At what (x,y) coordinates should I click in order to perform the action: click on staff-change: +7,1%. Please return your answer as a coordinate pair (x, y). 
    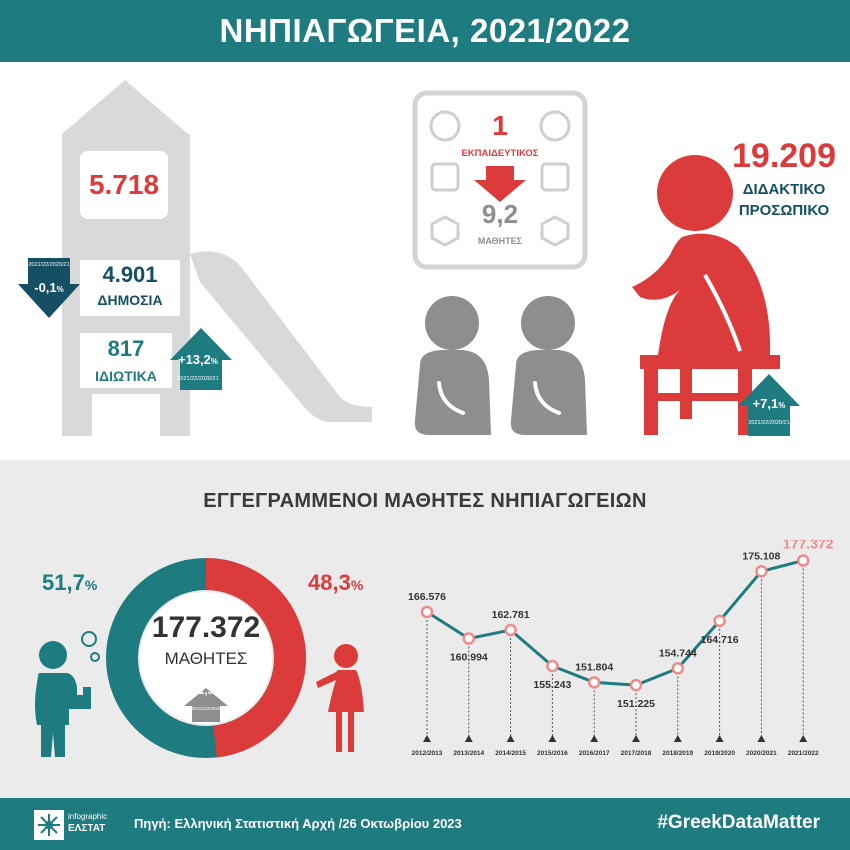
    Looking at the image, I should click on (769, 403).